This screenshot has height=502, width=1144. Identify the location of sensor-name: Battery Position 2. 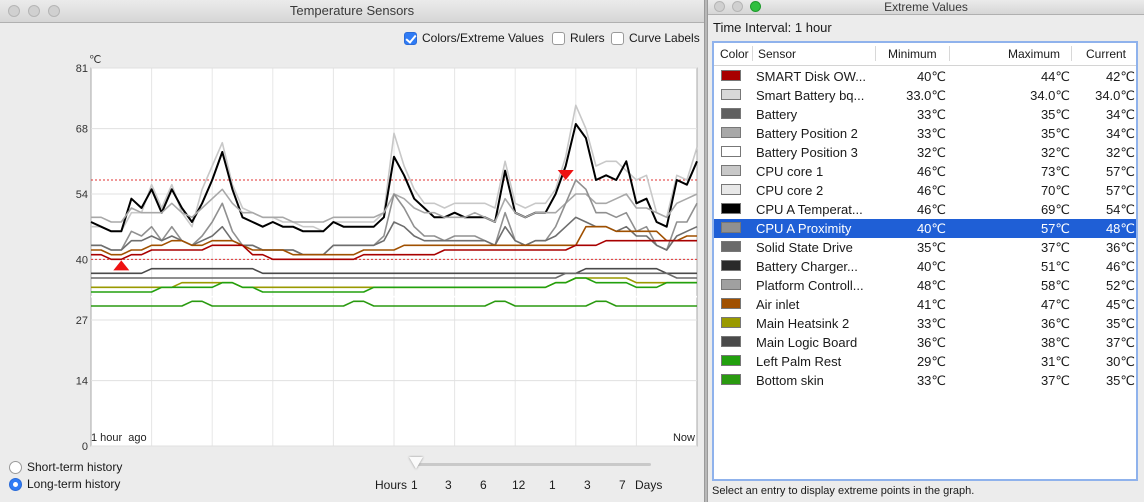
(807, 133).